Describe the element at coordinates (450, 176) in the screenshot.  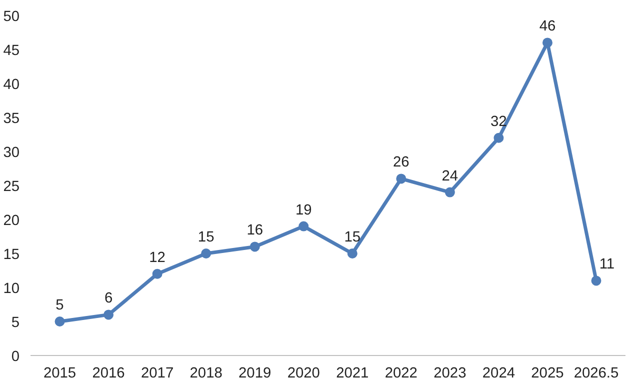
I see `data-label: 24` at that location.